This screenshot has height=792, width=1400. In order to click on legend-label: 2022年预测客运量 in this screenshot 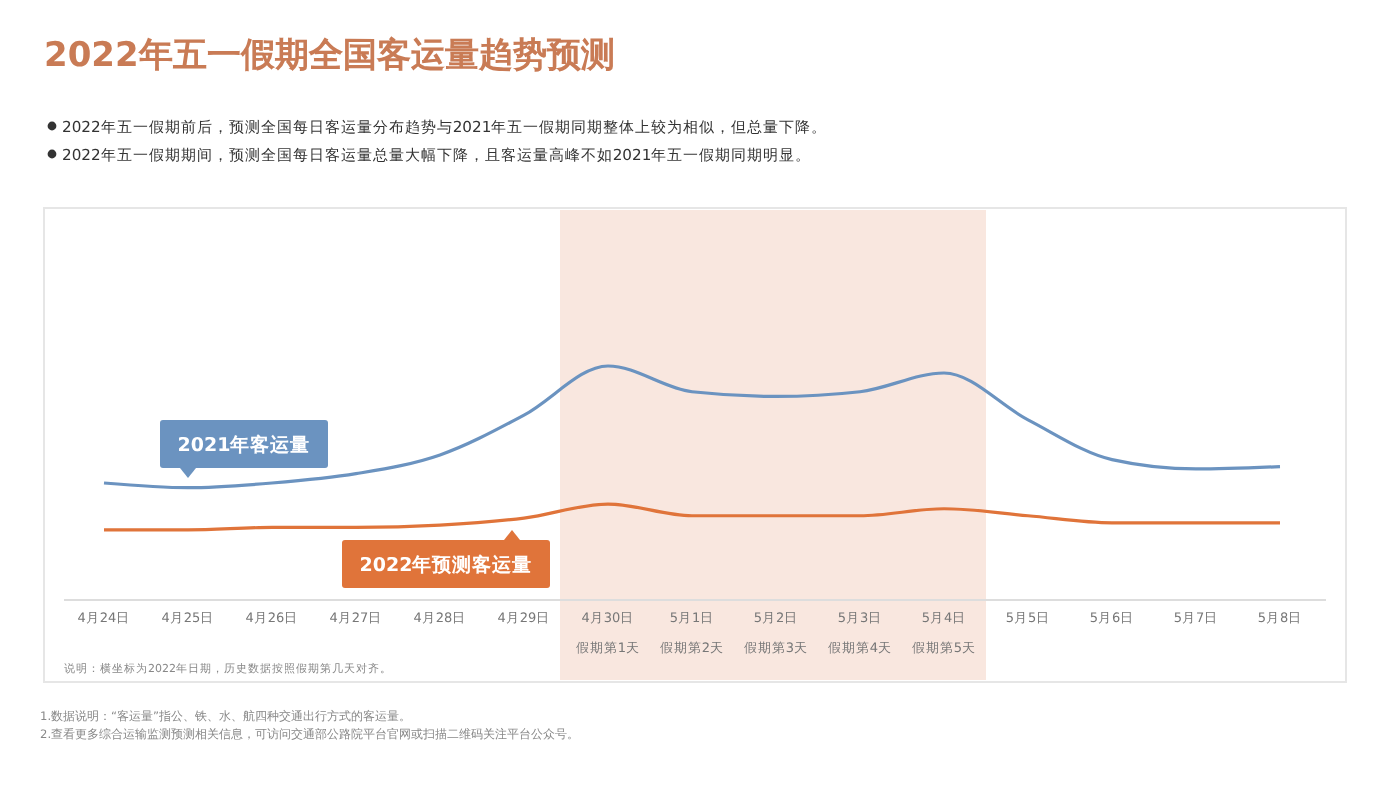, I will do `click(446, 565)`.